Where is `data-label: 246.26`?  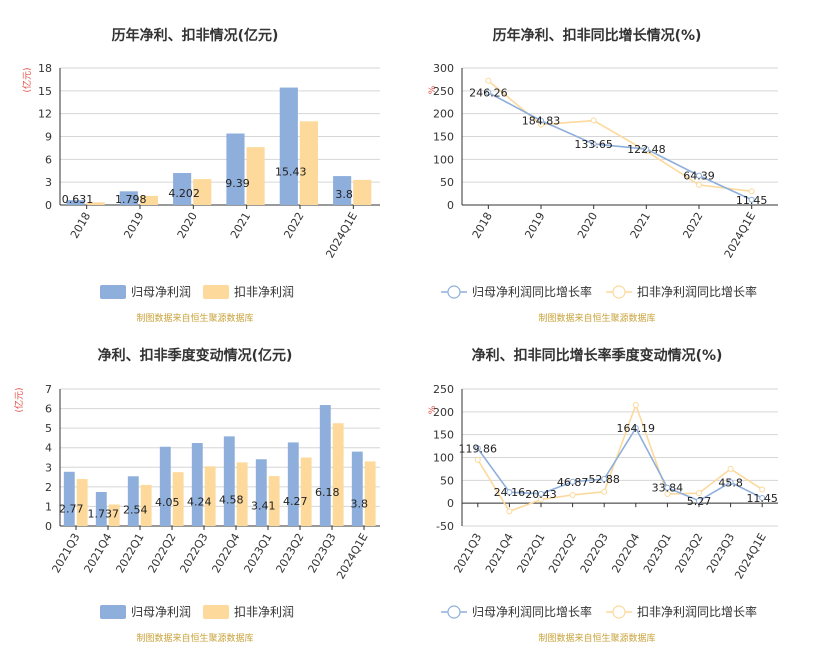 data-label: 246.26 is located at coordinates (488, 93).